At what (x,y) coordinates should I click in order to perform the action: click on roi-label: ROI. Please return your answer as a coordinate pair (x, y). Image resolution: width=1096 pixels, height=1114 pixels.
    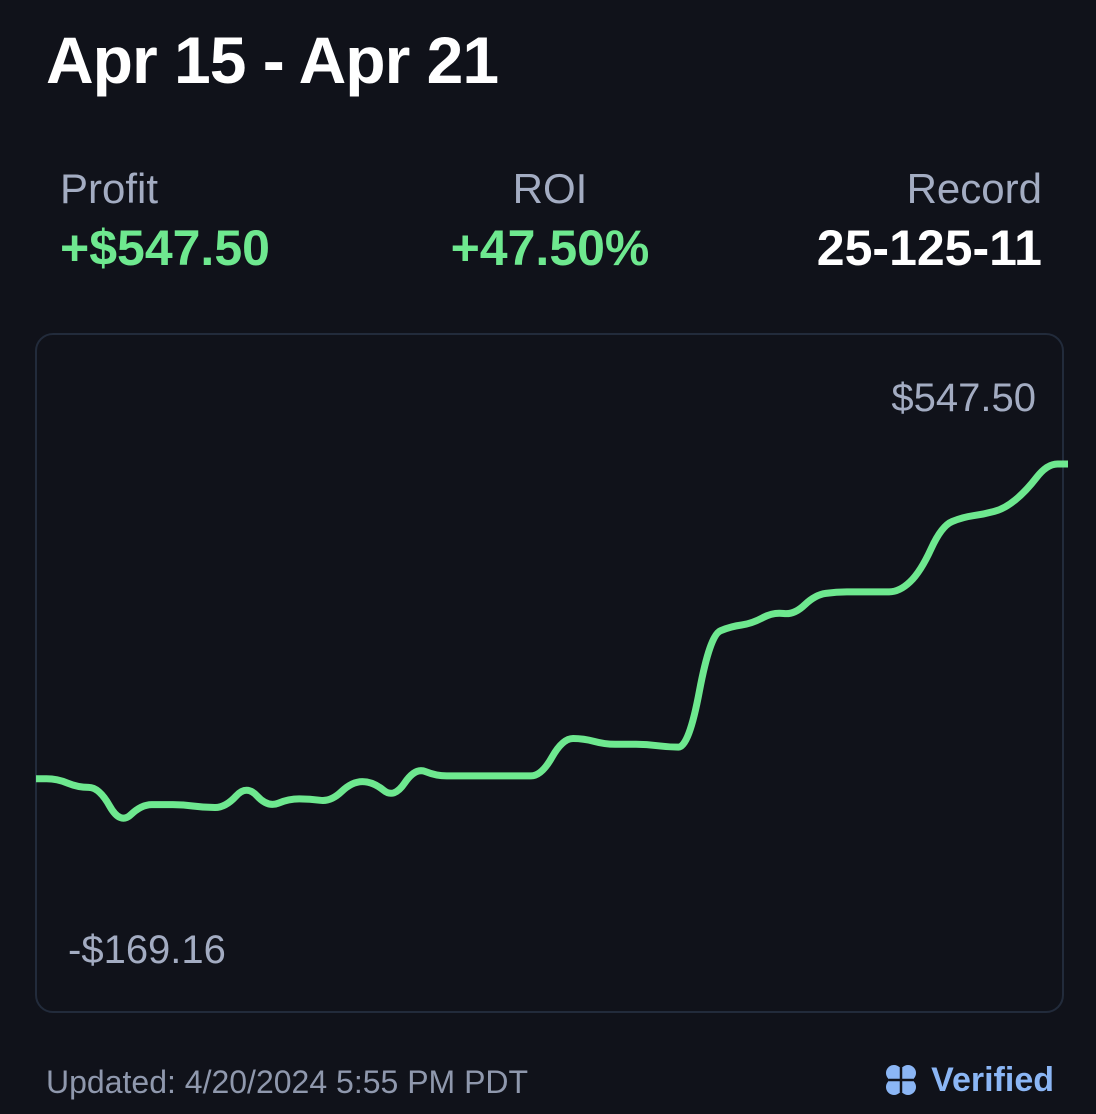
    Looking at the image, I should click on (550, 188).